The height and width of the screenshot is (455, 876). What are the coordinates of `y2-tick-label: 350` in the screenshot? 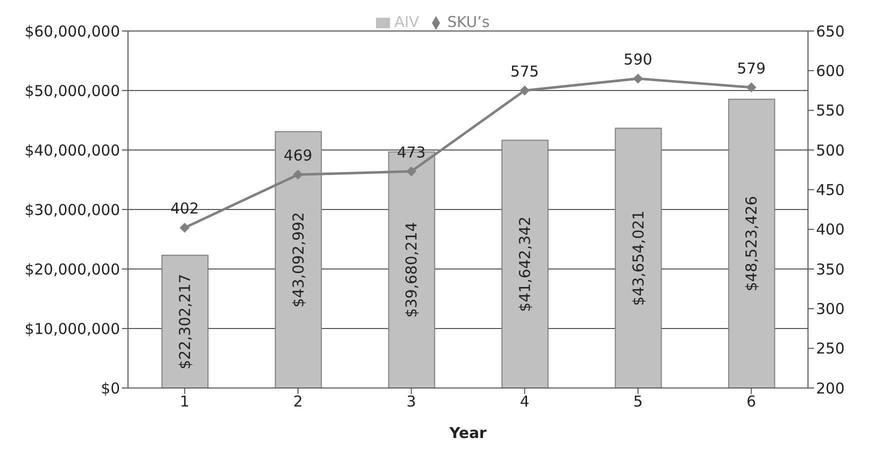 It's located at (830, 269).